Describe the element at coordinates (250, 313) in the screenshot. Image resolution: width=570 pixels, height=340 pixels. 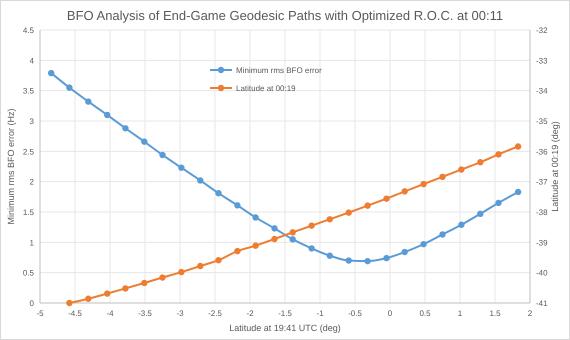
I see `x-tick-label: -2` at that location.